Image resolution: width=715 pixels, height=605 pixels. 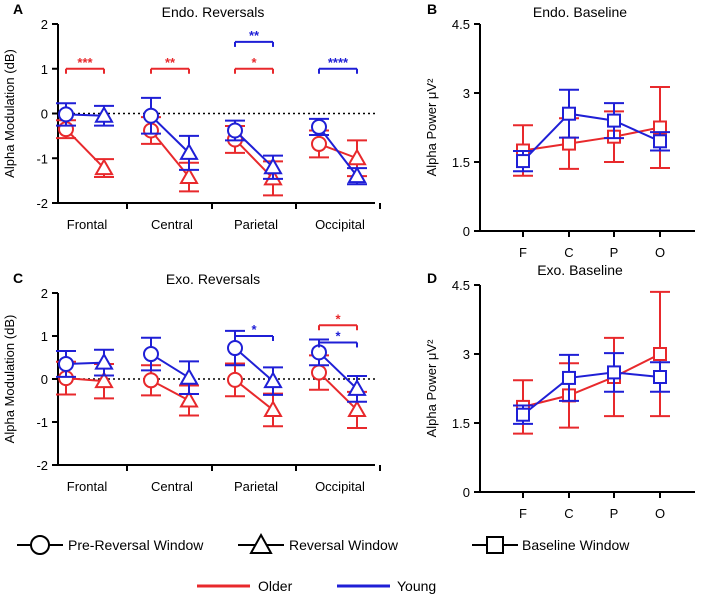 I want to click on legend-older: Older, so click(x=245, y=586).